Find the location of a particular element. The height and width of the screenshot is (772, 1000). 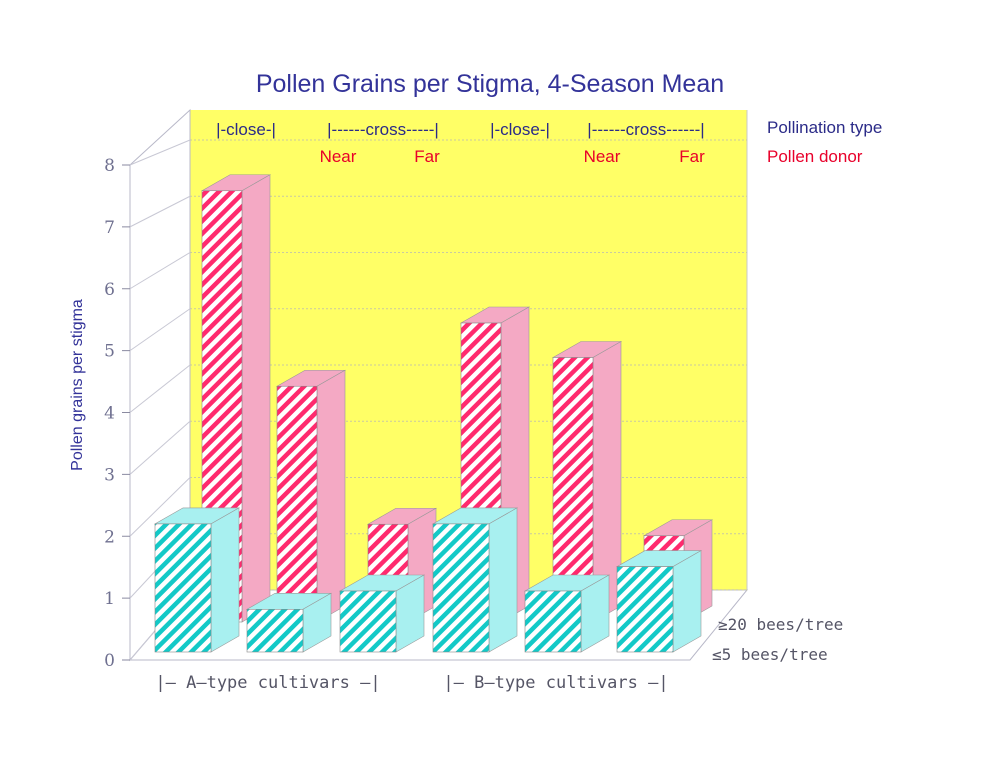

y-axis-label: Pollen grains per stigma is located at coordinates (77, 385).